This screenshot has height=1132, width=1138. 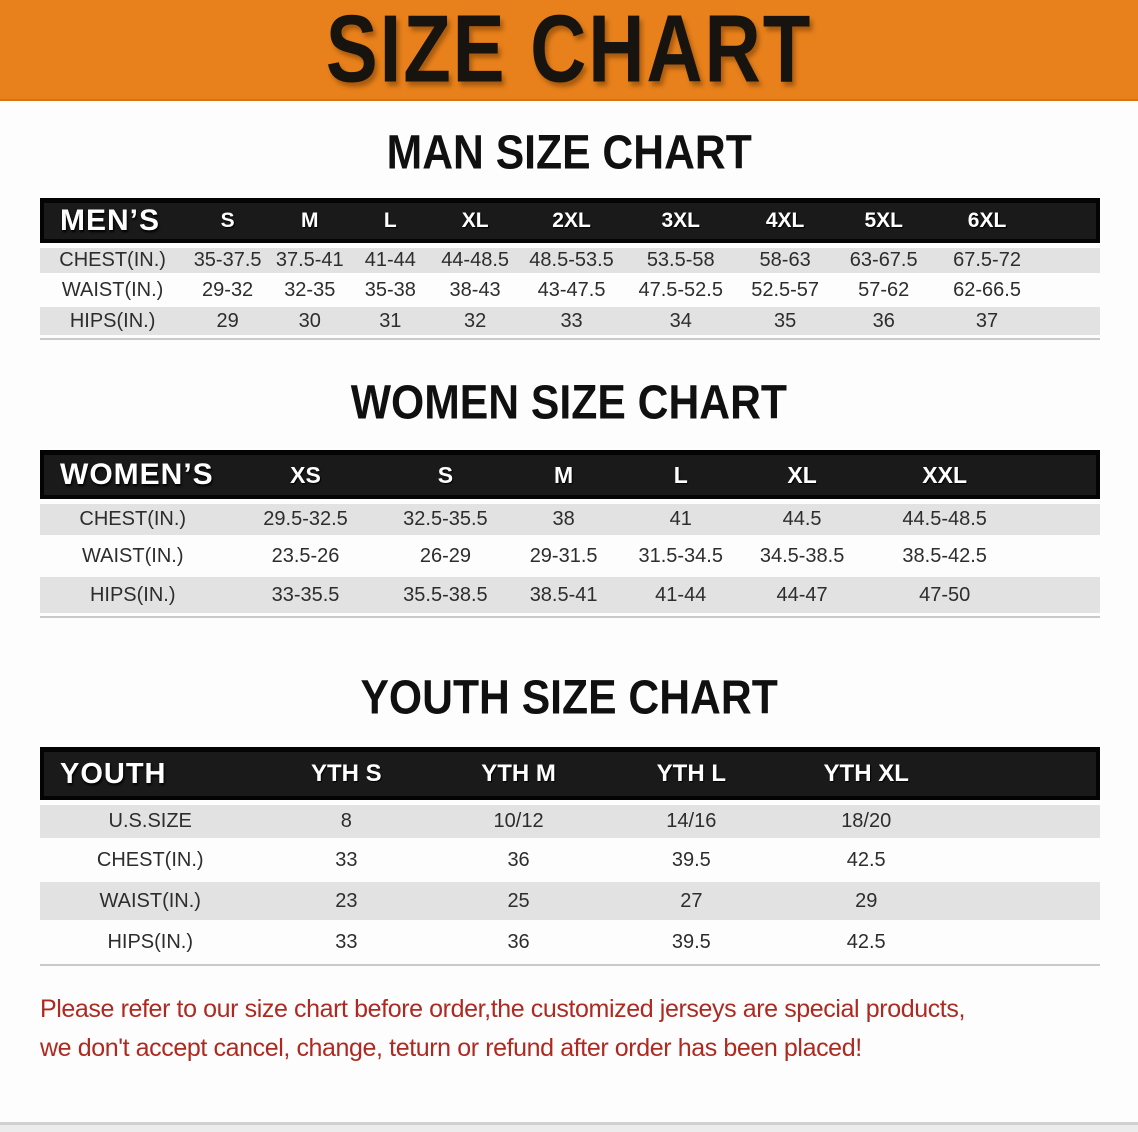 I want to click on women-section-heading: WOMEN SIZE CHART, so click(x=569, y=402).